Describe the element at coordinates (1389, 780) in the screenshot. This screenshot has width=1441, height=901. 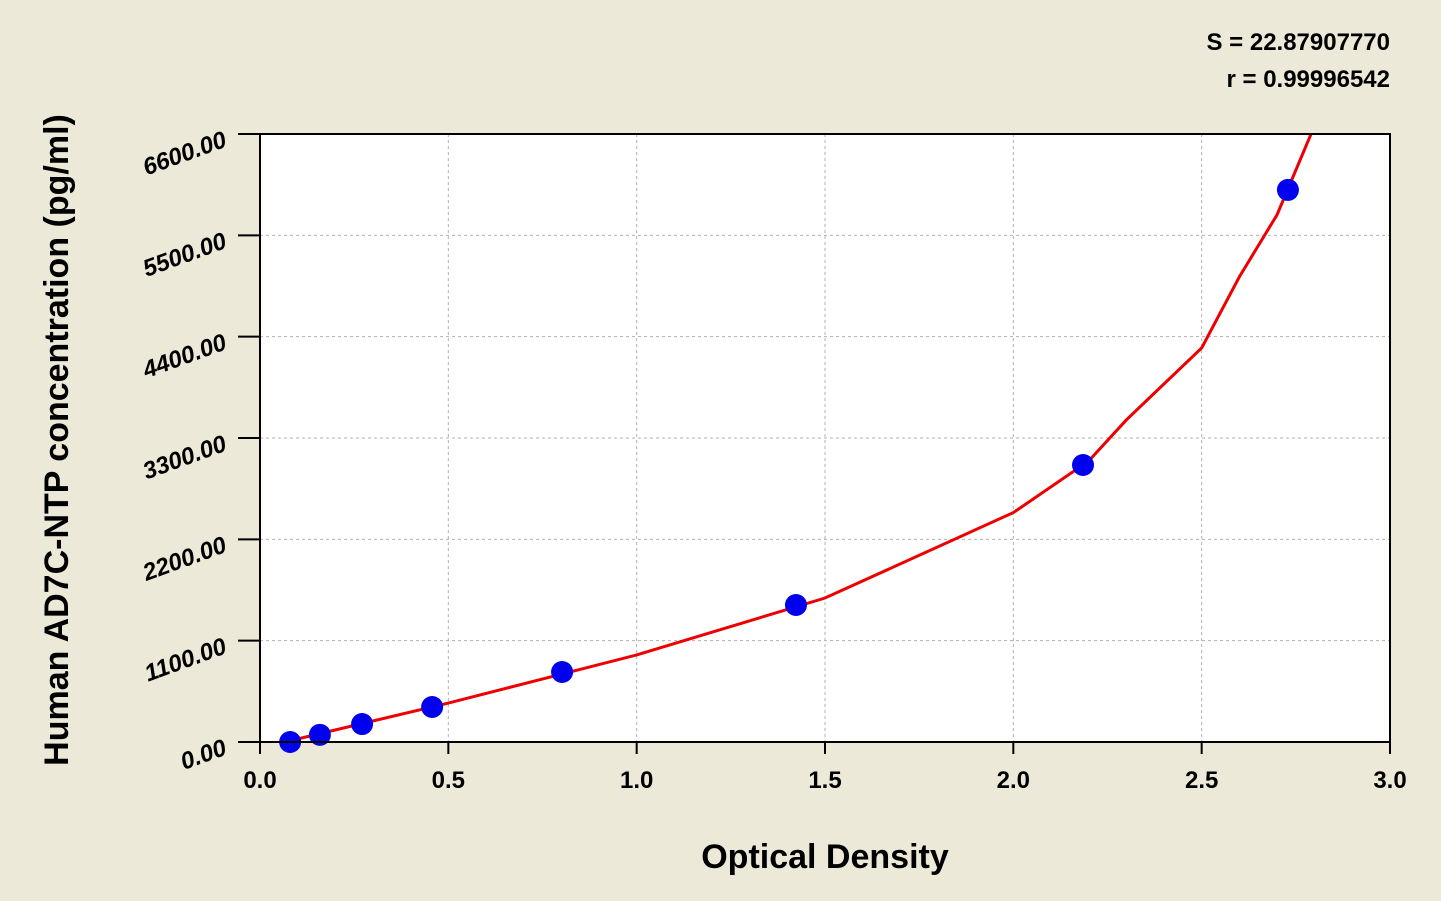
I see `x-tick-label: 3.0` at that location.